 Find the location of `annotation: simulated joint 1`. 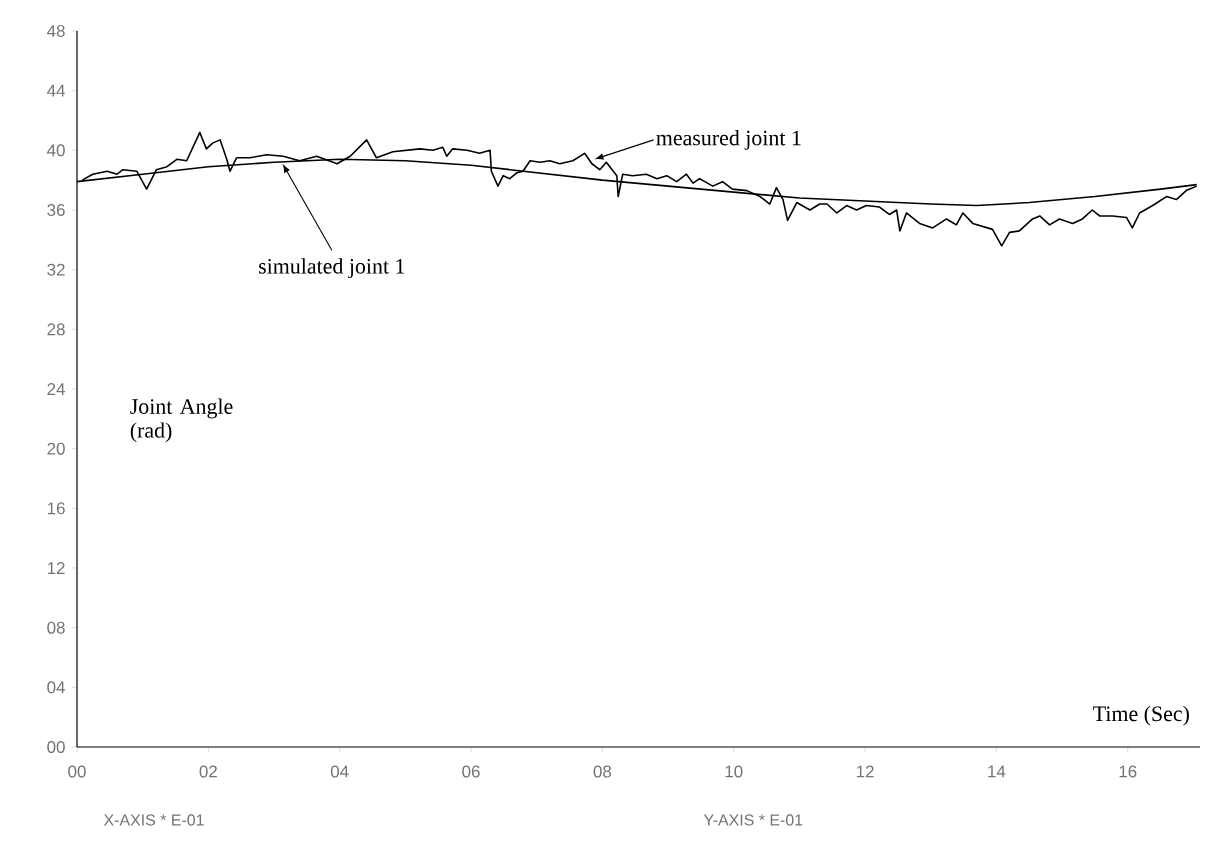

annotation: simulated joint 1 is located at coordinates (332, 268).